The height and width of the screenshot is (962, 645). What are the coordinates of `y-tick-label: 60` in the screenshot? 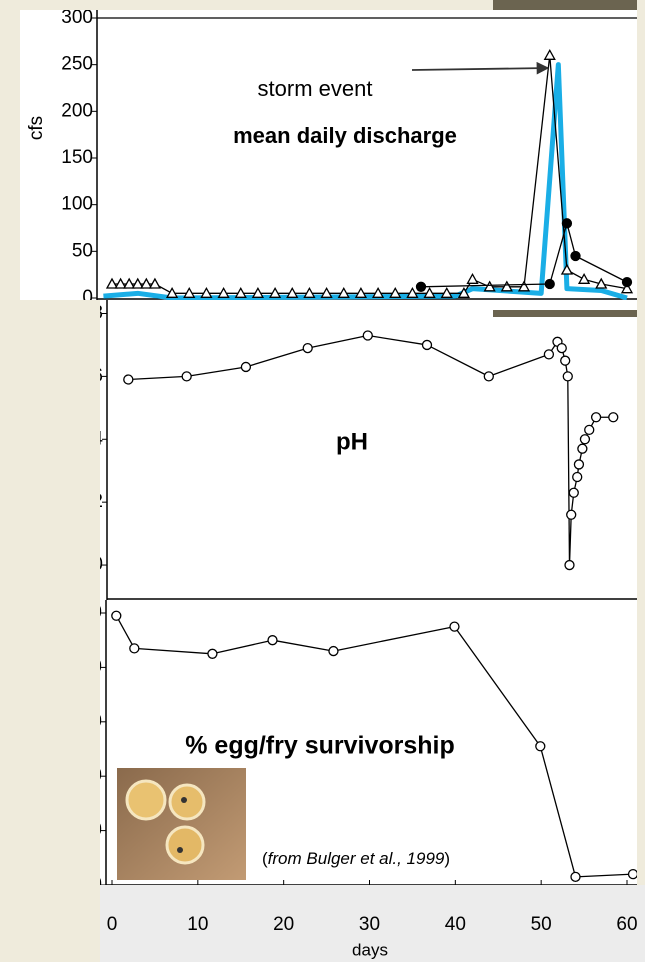 It's located at (91, 721).